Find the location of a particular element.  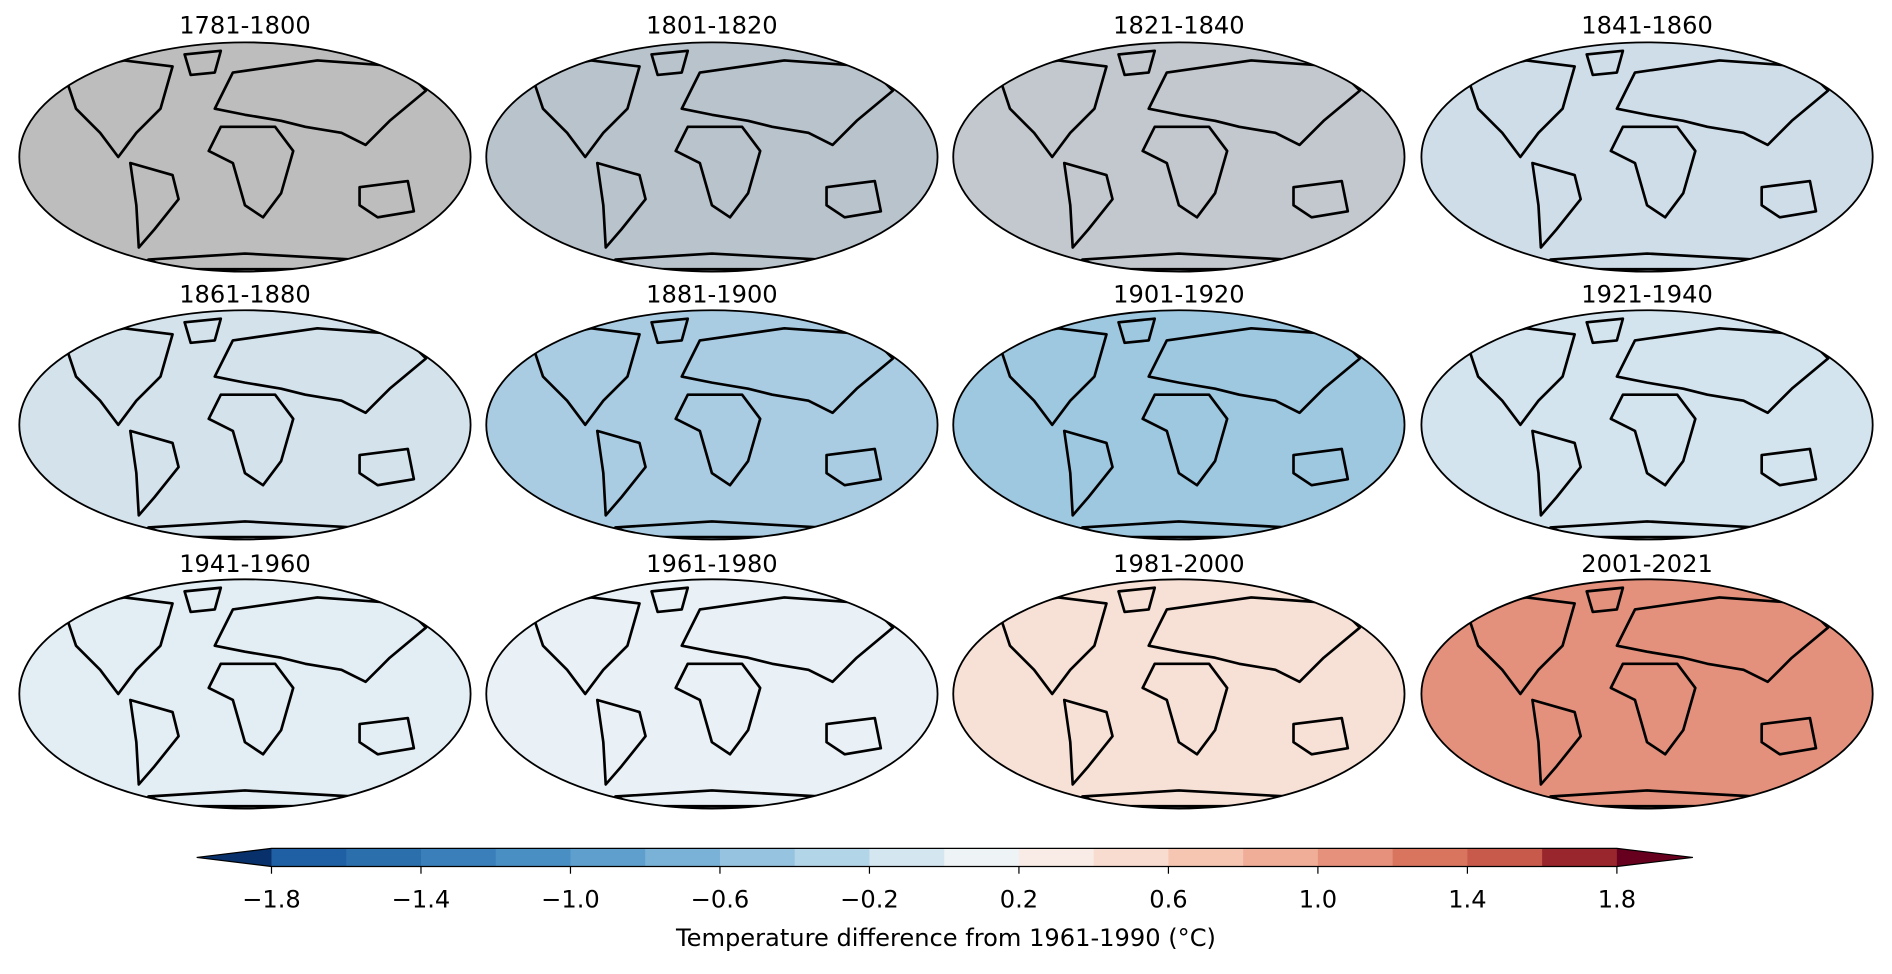

colorbar-tick-label: −1.4 is located at coordinates (421, 899).